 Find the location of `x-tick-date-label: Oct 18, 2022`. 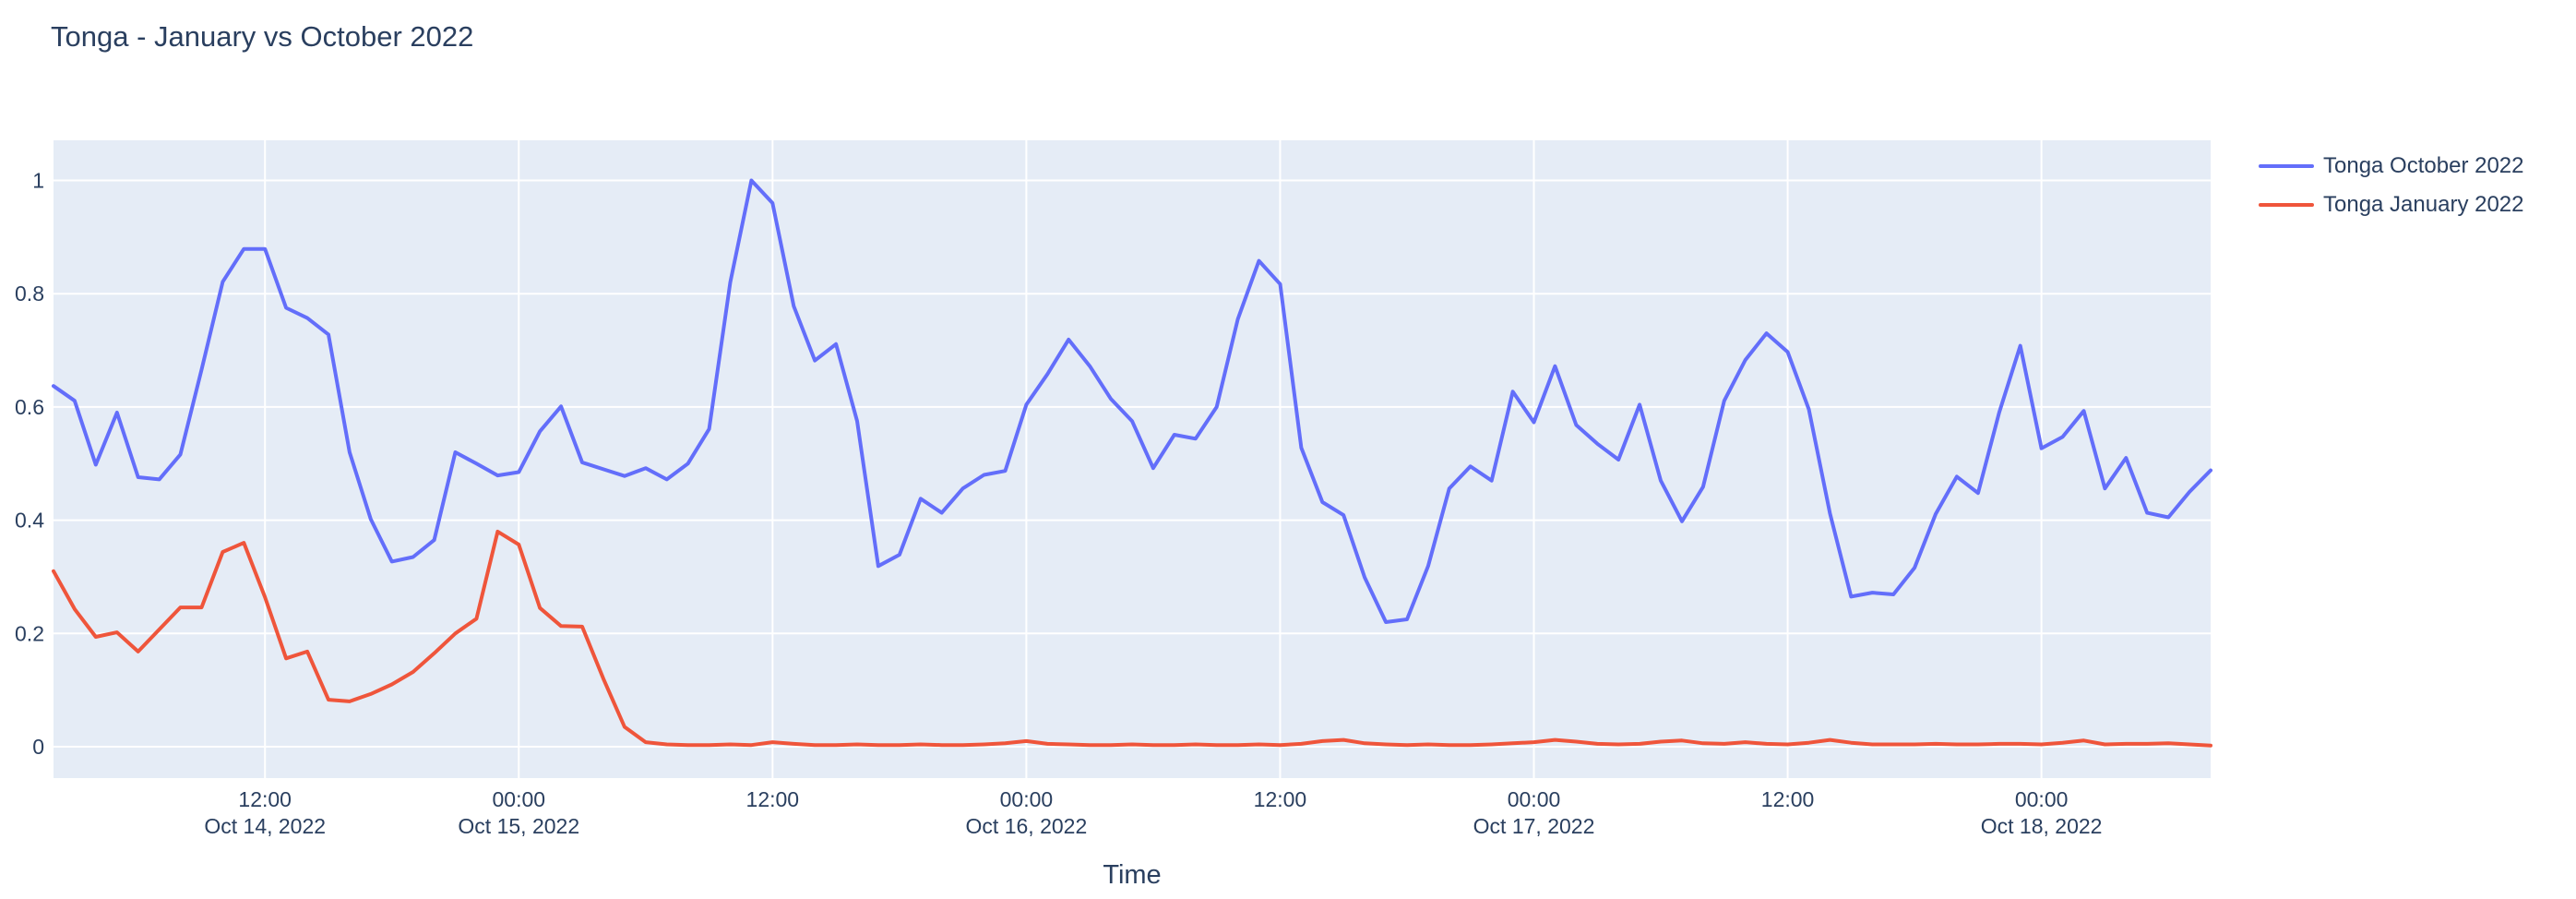

x-tick-date-label: Oct 18, 2022 is located at coordinates (2042, 826).